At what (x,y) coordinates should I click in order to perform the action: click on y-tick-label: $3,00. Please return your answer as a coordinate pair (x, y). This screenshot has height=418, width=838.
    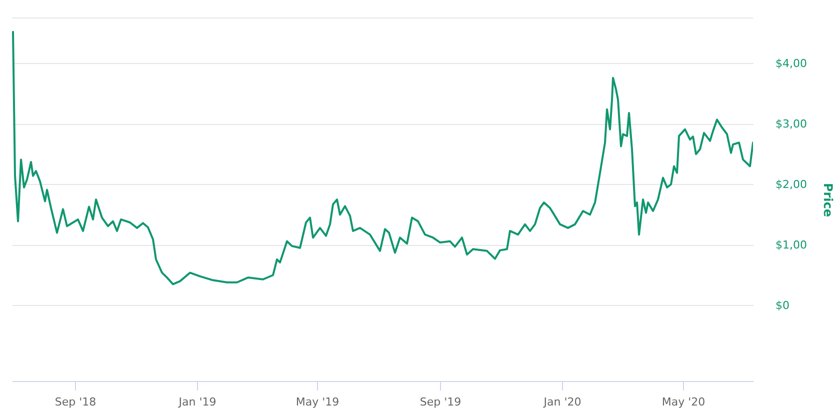
    Looking at the image, I should click on (791, 123).